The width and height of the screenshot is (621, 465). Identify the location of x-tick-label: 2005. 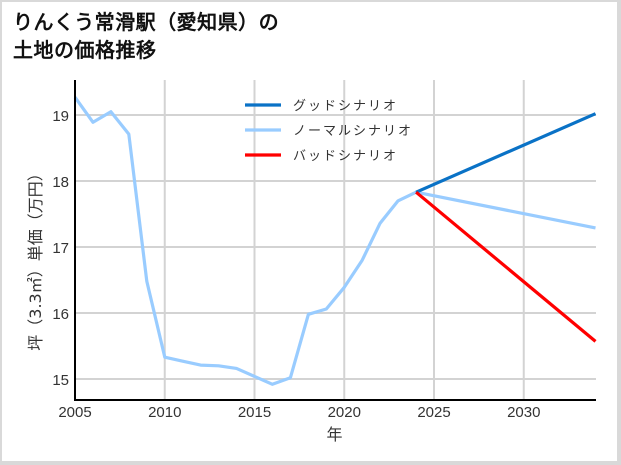
(74, 412).